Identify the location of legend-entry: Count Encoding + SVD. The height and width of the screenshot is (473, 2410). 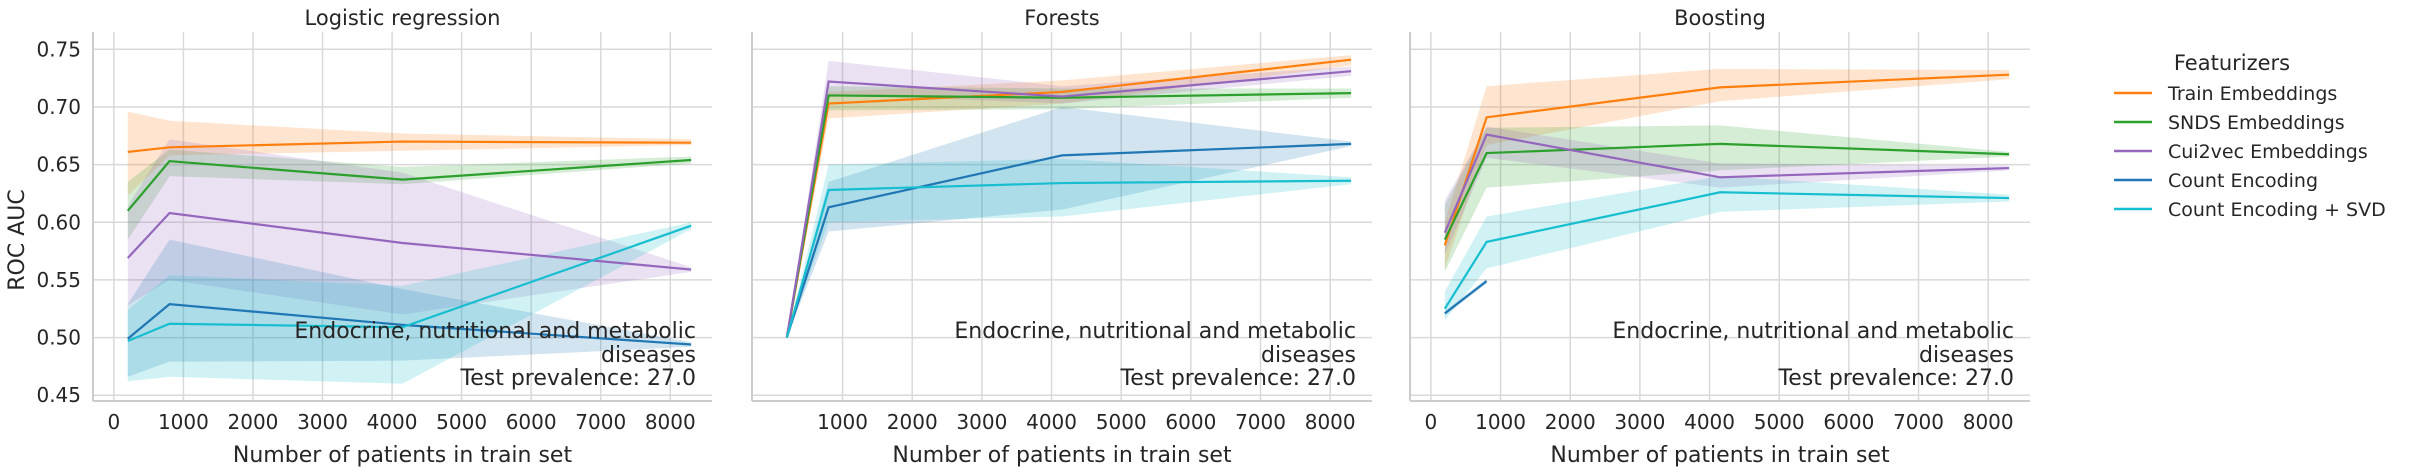
(2250, 210).